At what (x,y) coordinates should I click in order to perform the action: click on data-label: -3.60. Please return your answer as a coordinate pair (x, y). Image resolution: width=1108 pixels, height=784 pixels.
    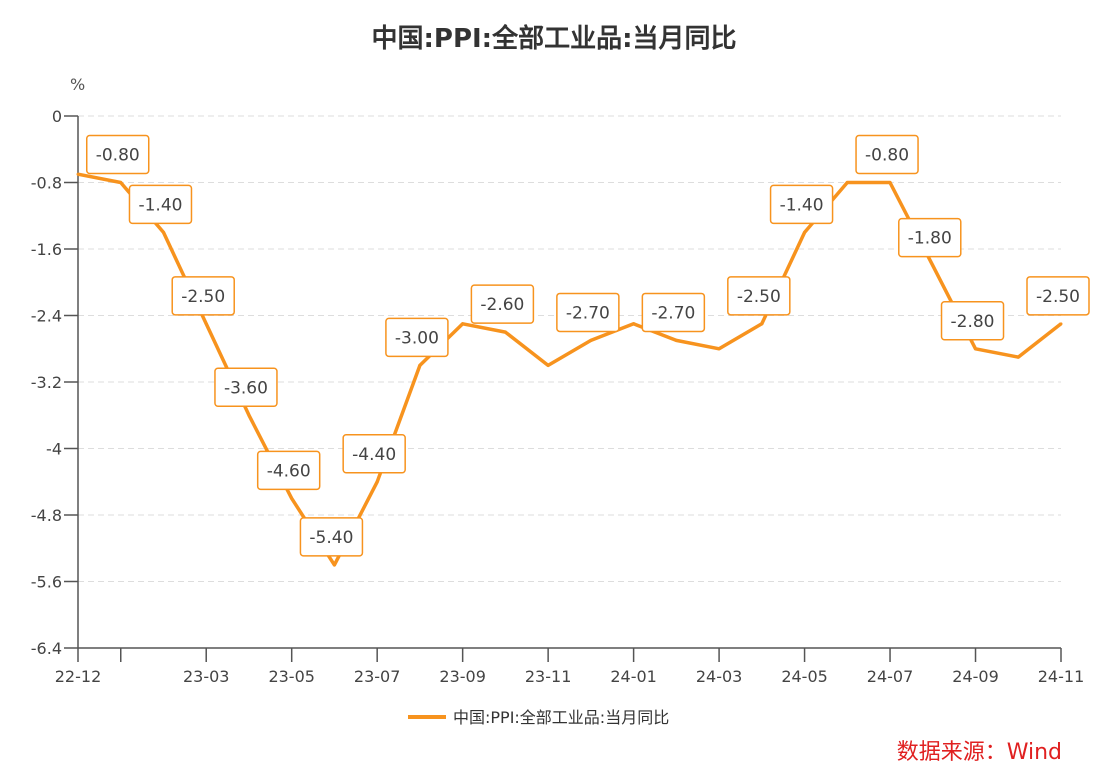
    Looking at the image, I should click on (246, 388).